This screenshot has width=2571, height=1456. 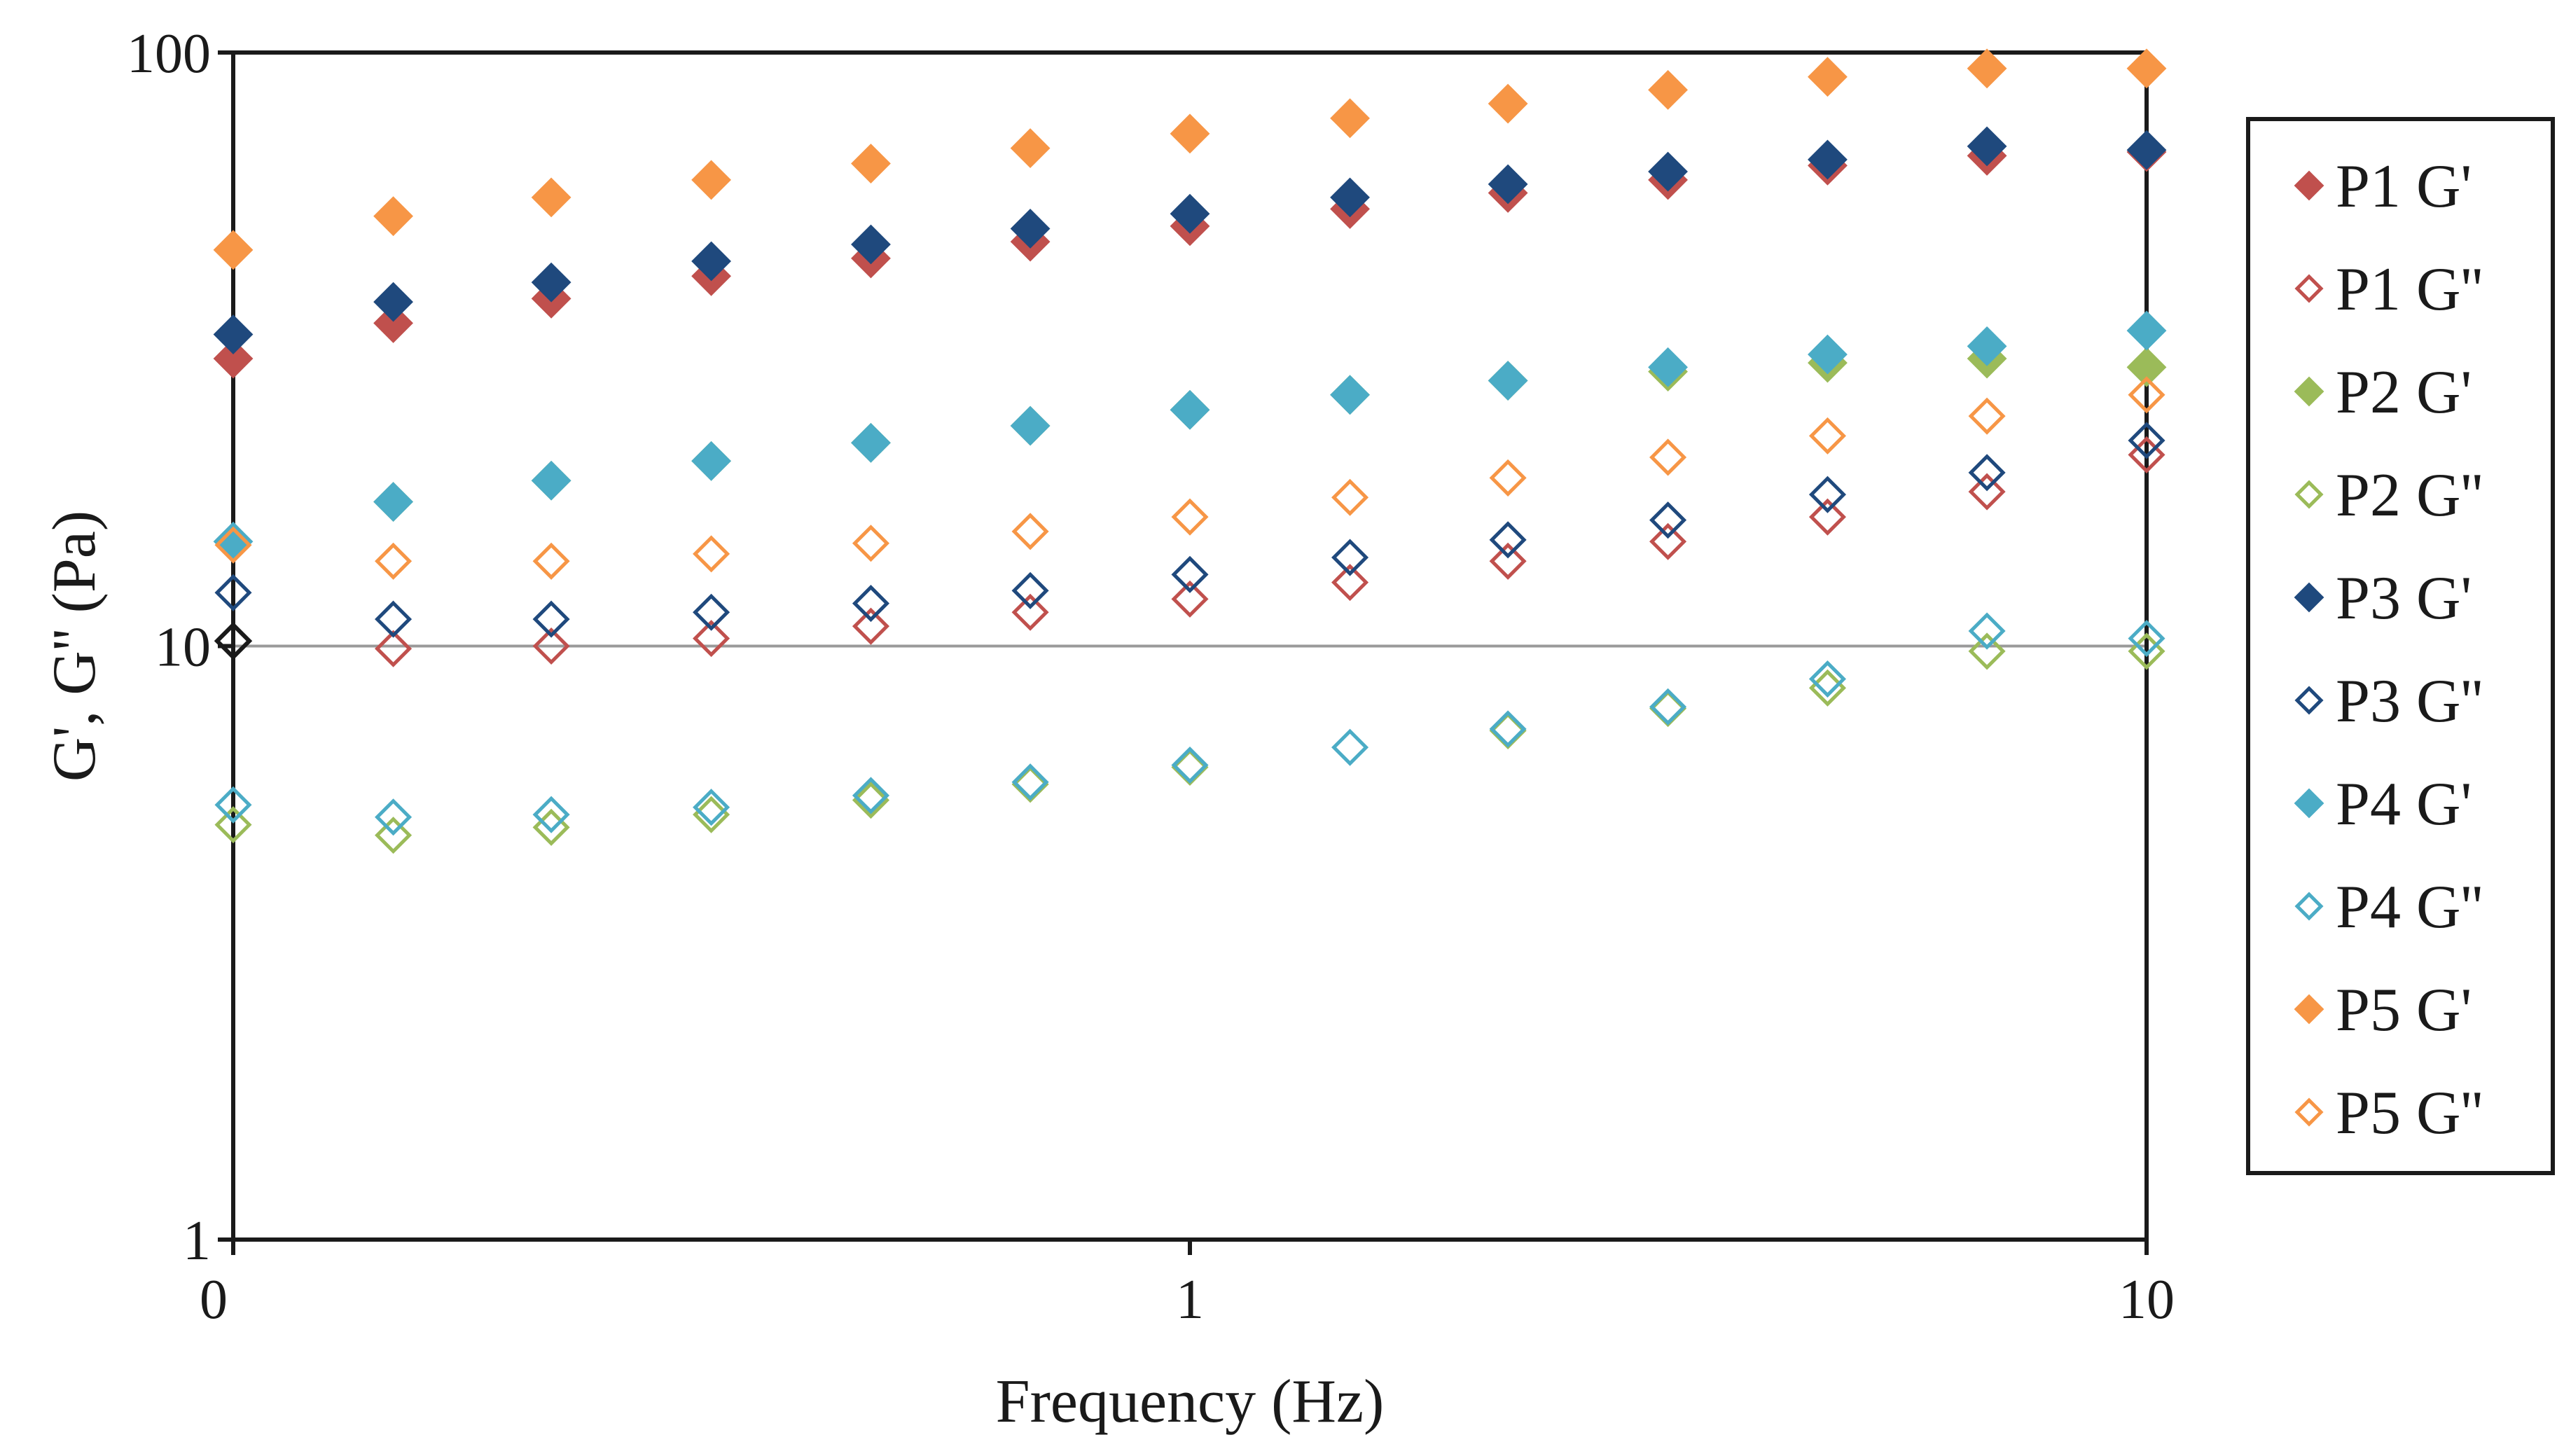 I want to click on legend-label: P1 G'', so click(x=2409, y=290).